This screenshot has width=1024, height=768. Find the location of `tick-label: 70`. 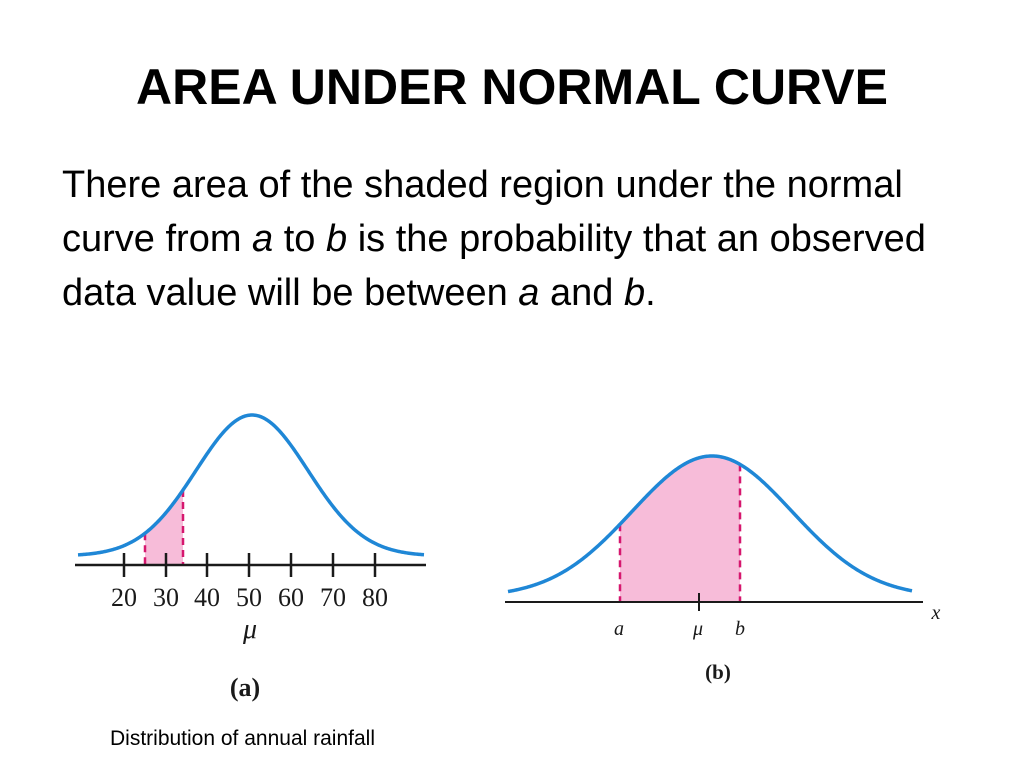

tick-label: 70 is located at coordinates (333, 597).